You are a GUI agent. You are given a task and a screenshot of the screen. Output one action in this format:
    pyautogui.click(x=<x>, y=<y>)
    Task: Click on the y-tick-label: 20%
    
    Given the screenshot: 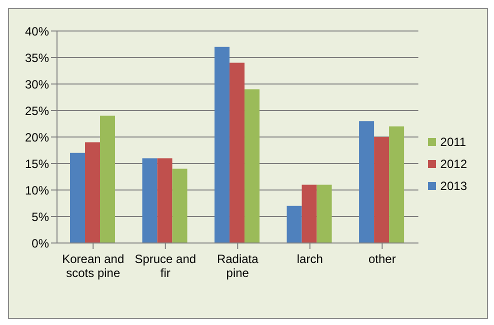 What is the action you would take?
    pyautogui.click(x=37, y=137)
    